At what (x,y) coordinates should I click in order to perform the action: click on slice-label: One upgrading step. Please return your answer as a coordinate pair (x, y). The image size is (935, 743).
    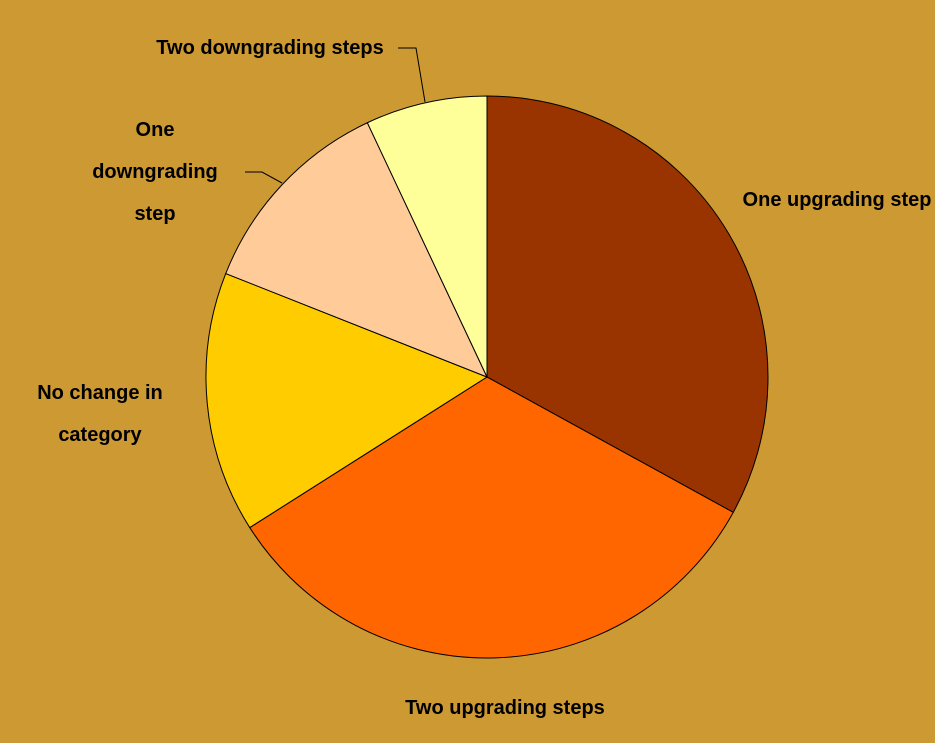
    Looking at the image, I should click on (837, 200).